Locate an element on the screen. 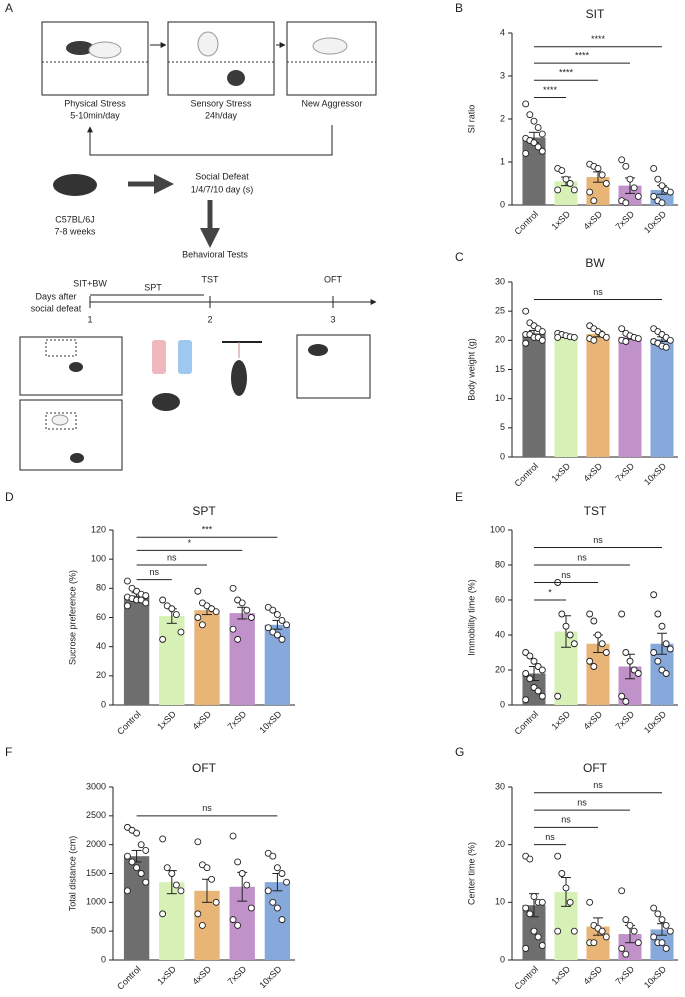 The width and height of the screenshot is (685, 997). significance-label: * is located at coordinates (550, 592).